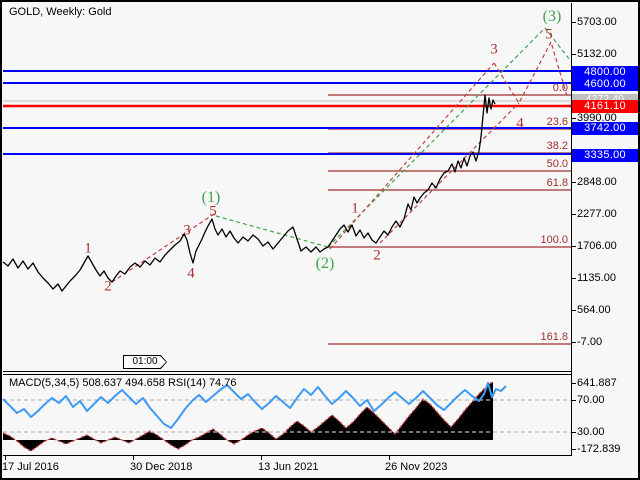 Image resolution: width=640 pixels, height=480 pixels. Describe the element at coordinates (60, 12) in the screenshot. I see `symbol-title: GOLD, Weekly: Gold` at that location.